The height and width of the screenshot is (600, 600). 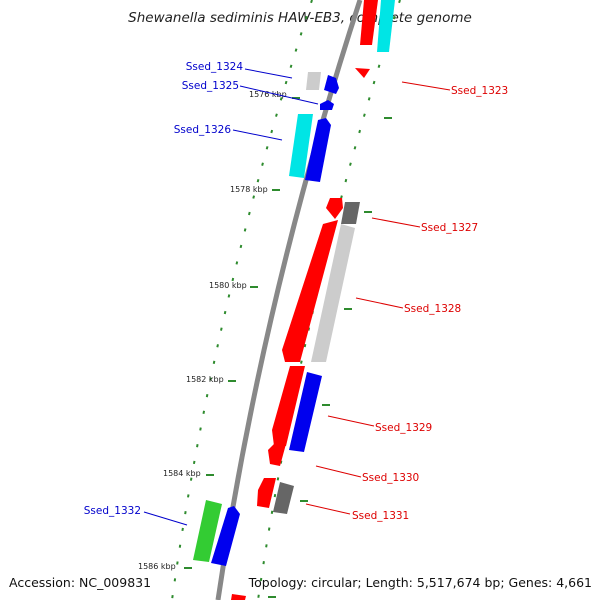 What do you see at coordinates (207, 531) in the screenshot?
I see `gene-feature-green` at bounding box center [207, 531].